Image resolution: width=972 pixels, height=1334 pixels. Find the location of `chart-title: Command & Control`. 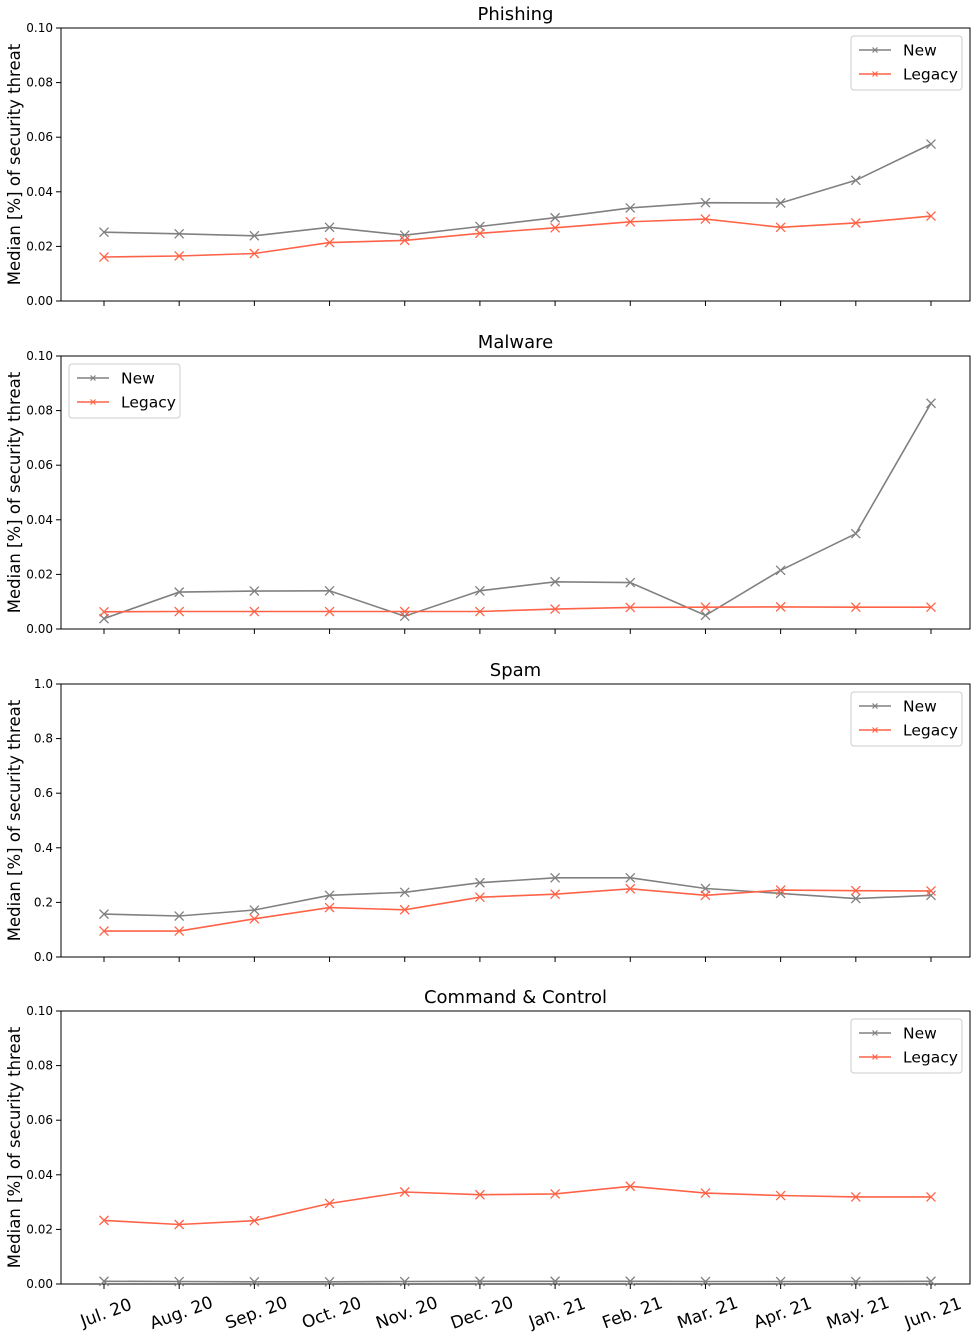

chart-title: Command & Control is located at coordinates (515, 997).